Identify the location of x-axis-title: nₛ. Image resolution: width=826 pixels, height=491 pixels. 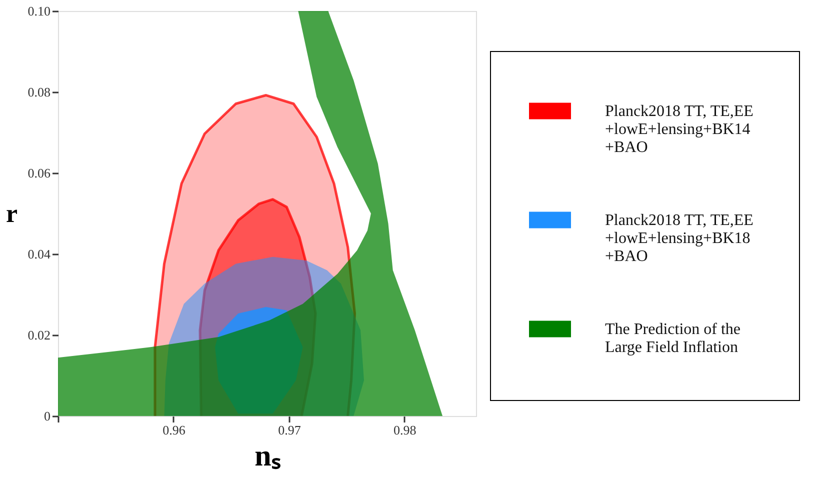
(267, 456).